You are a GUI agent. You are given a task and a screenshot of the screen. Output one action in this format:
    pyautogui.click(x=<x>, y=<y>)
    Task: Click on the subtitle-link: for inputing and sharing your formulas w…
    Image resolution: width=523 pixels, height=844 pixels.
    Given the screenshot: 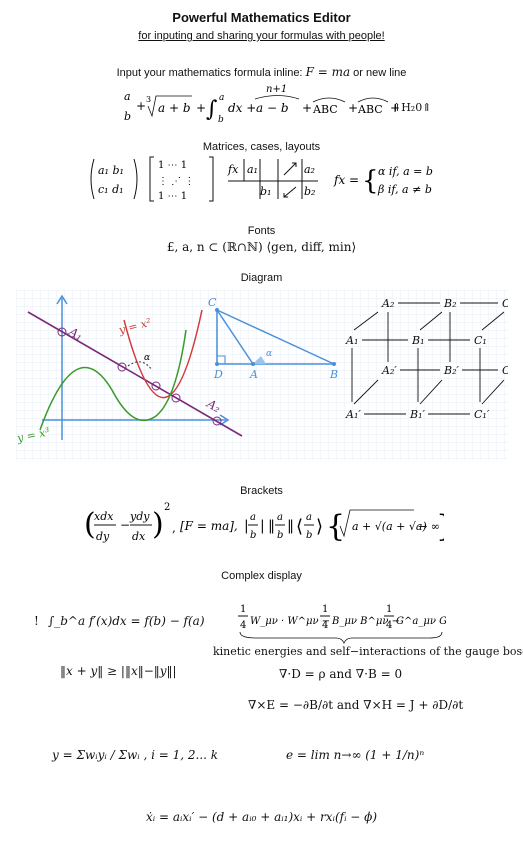 What is the action you would take?
    pyautogui.click(x=261, y=36)
    